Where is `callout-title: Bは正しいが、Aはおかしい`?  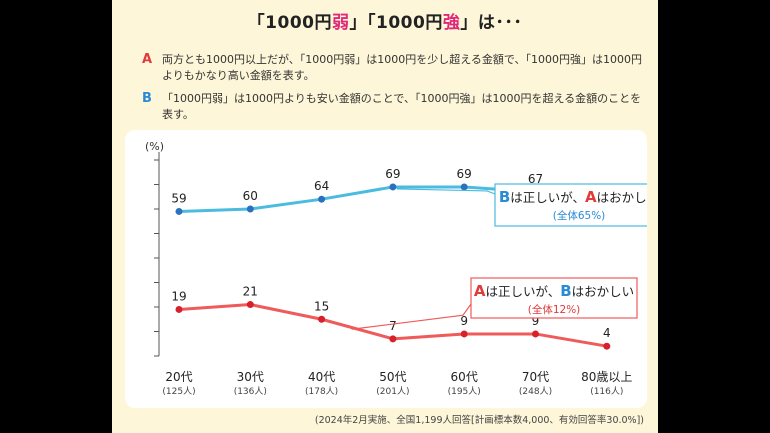 callout-title: Bは正しいが、Aはおかしい is located at coordinates (573, 197).